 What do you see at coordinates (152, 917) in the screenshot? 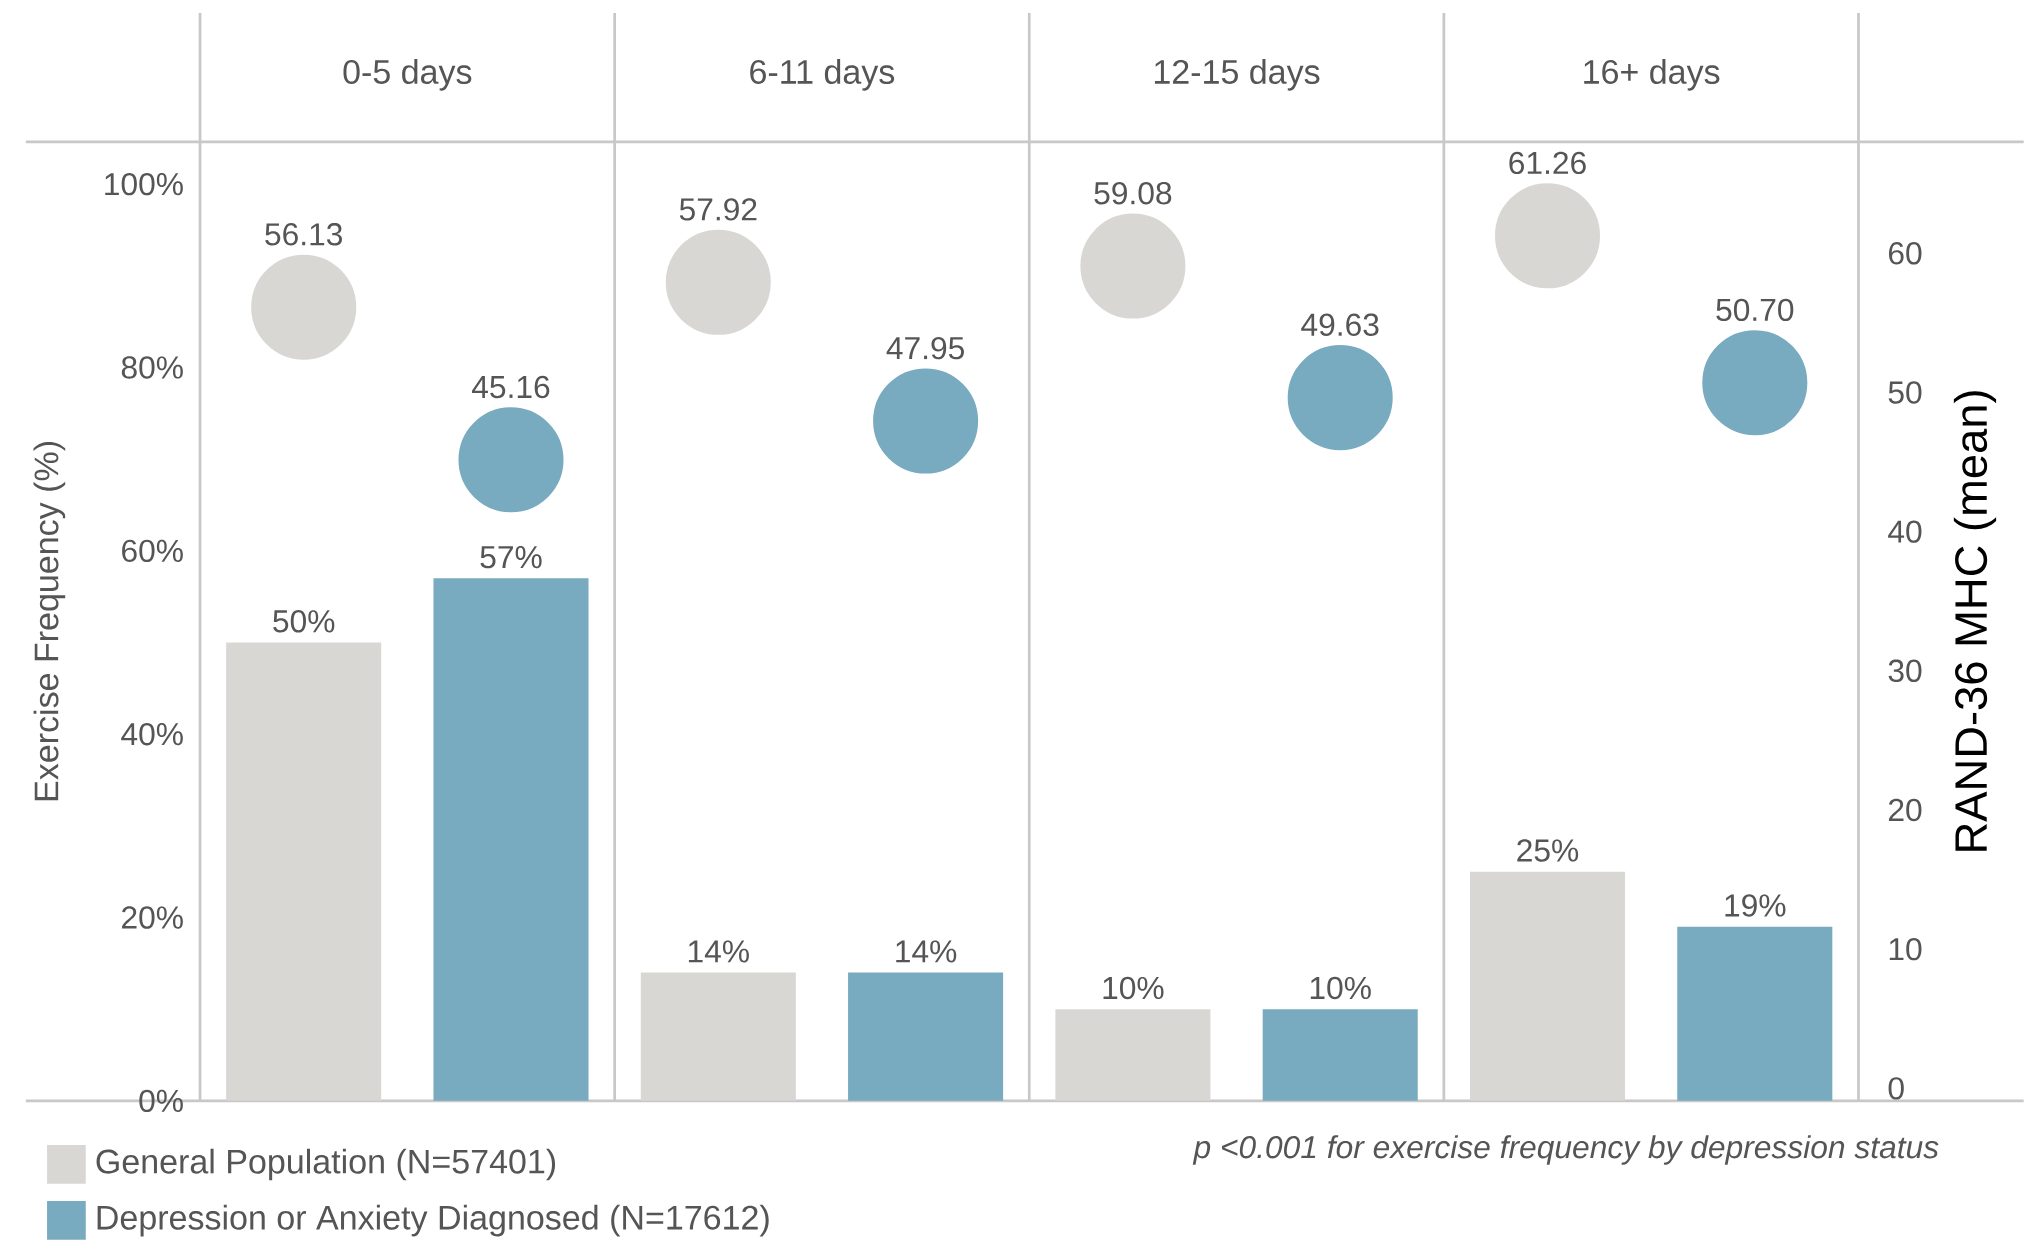
I see `y-tick-label: 20%` at bounding box center [152, 917].